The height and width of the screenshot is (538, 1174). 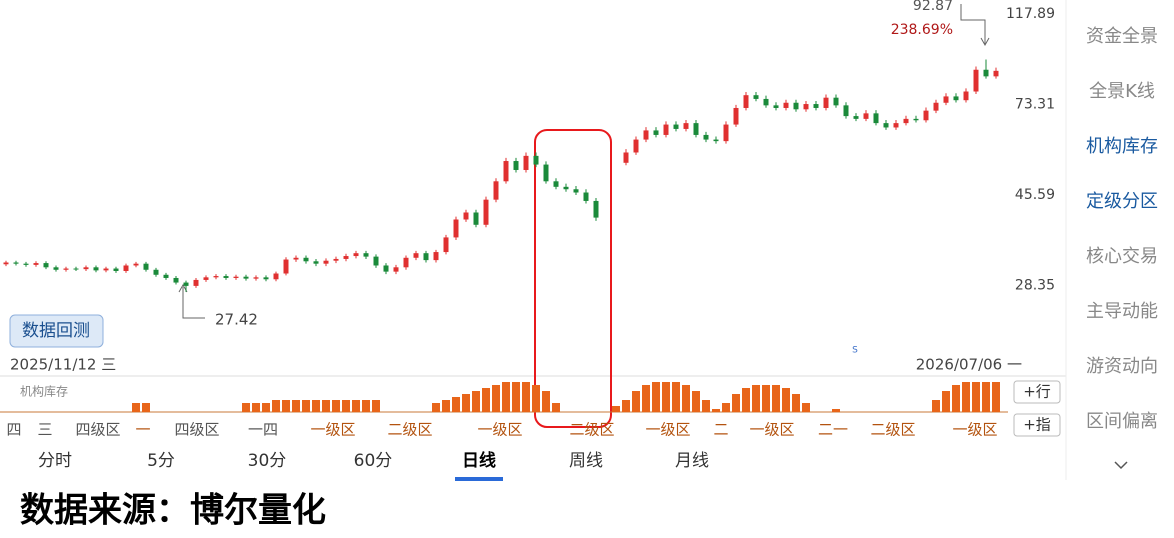 I want to click on footer: 数据来源：博尔量化, so click(x=173, y=511).